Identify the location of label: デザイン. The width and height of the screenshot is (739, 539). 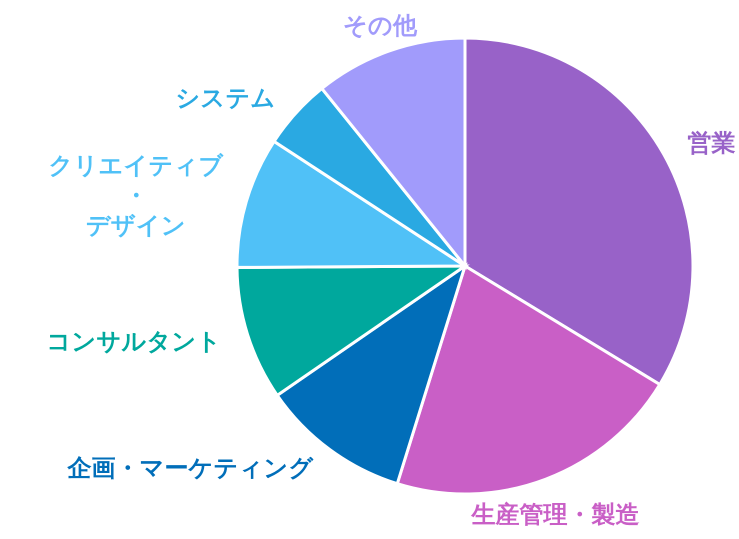
(136, 225).